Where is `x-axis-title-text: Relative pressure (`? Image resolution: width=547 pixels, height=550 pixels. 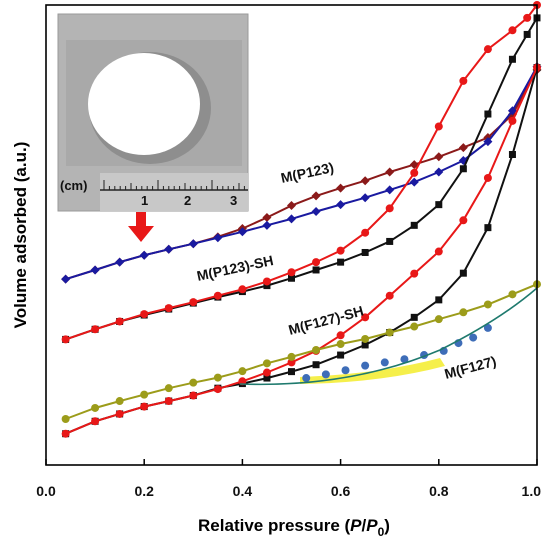 x-axis-title-text: Relative pressure ( is located at coordinates (274, 525).